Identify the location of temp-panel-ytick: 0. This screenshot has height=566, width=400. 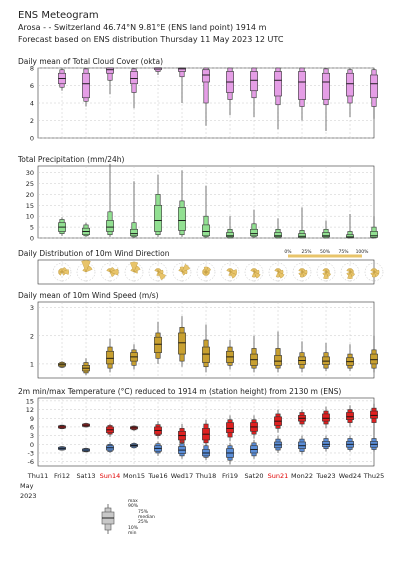
(32, 445).